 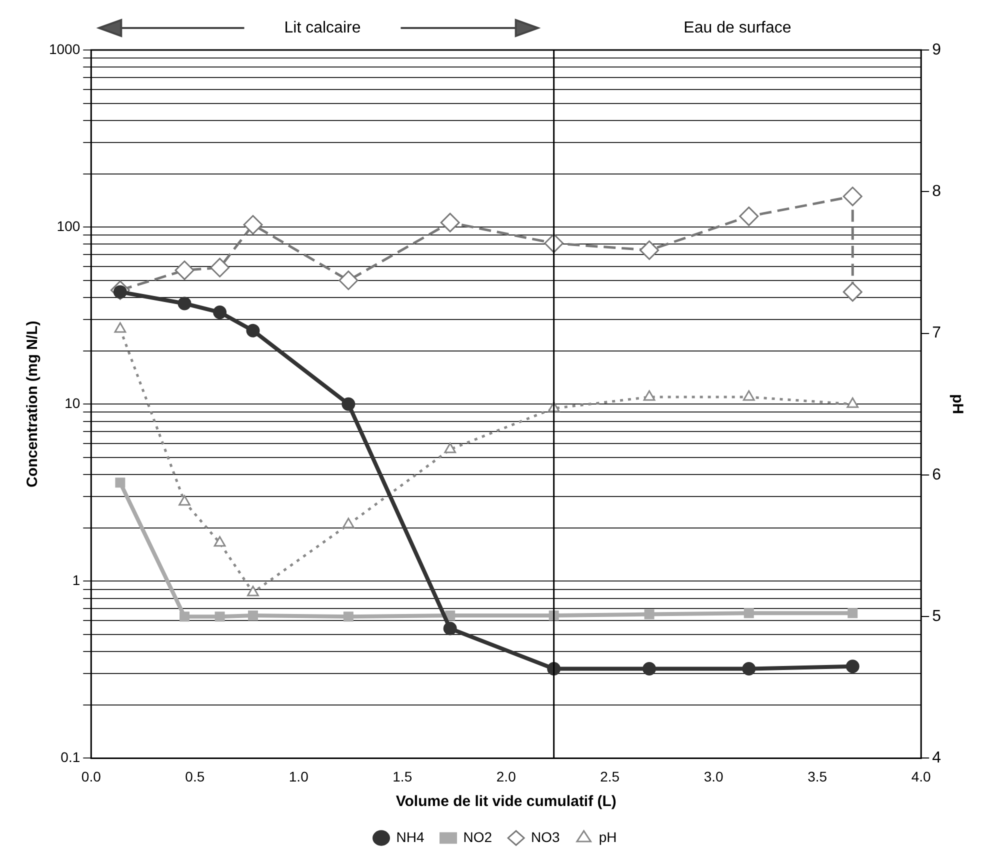 I want to click on y-tick-label: 0.1, so click(x=70, y=757).